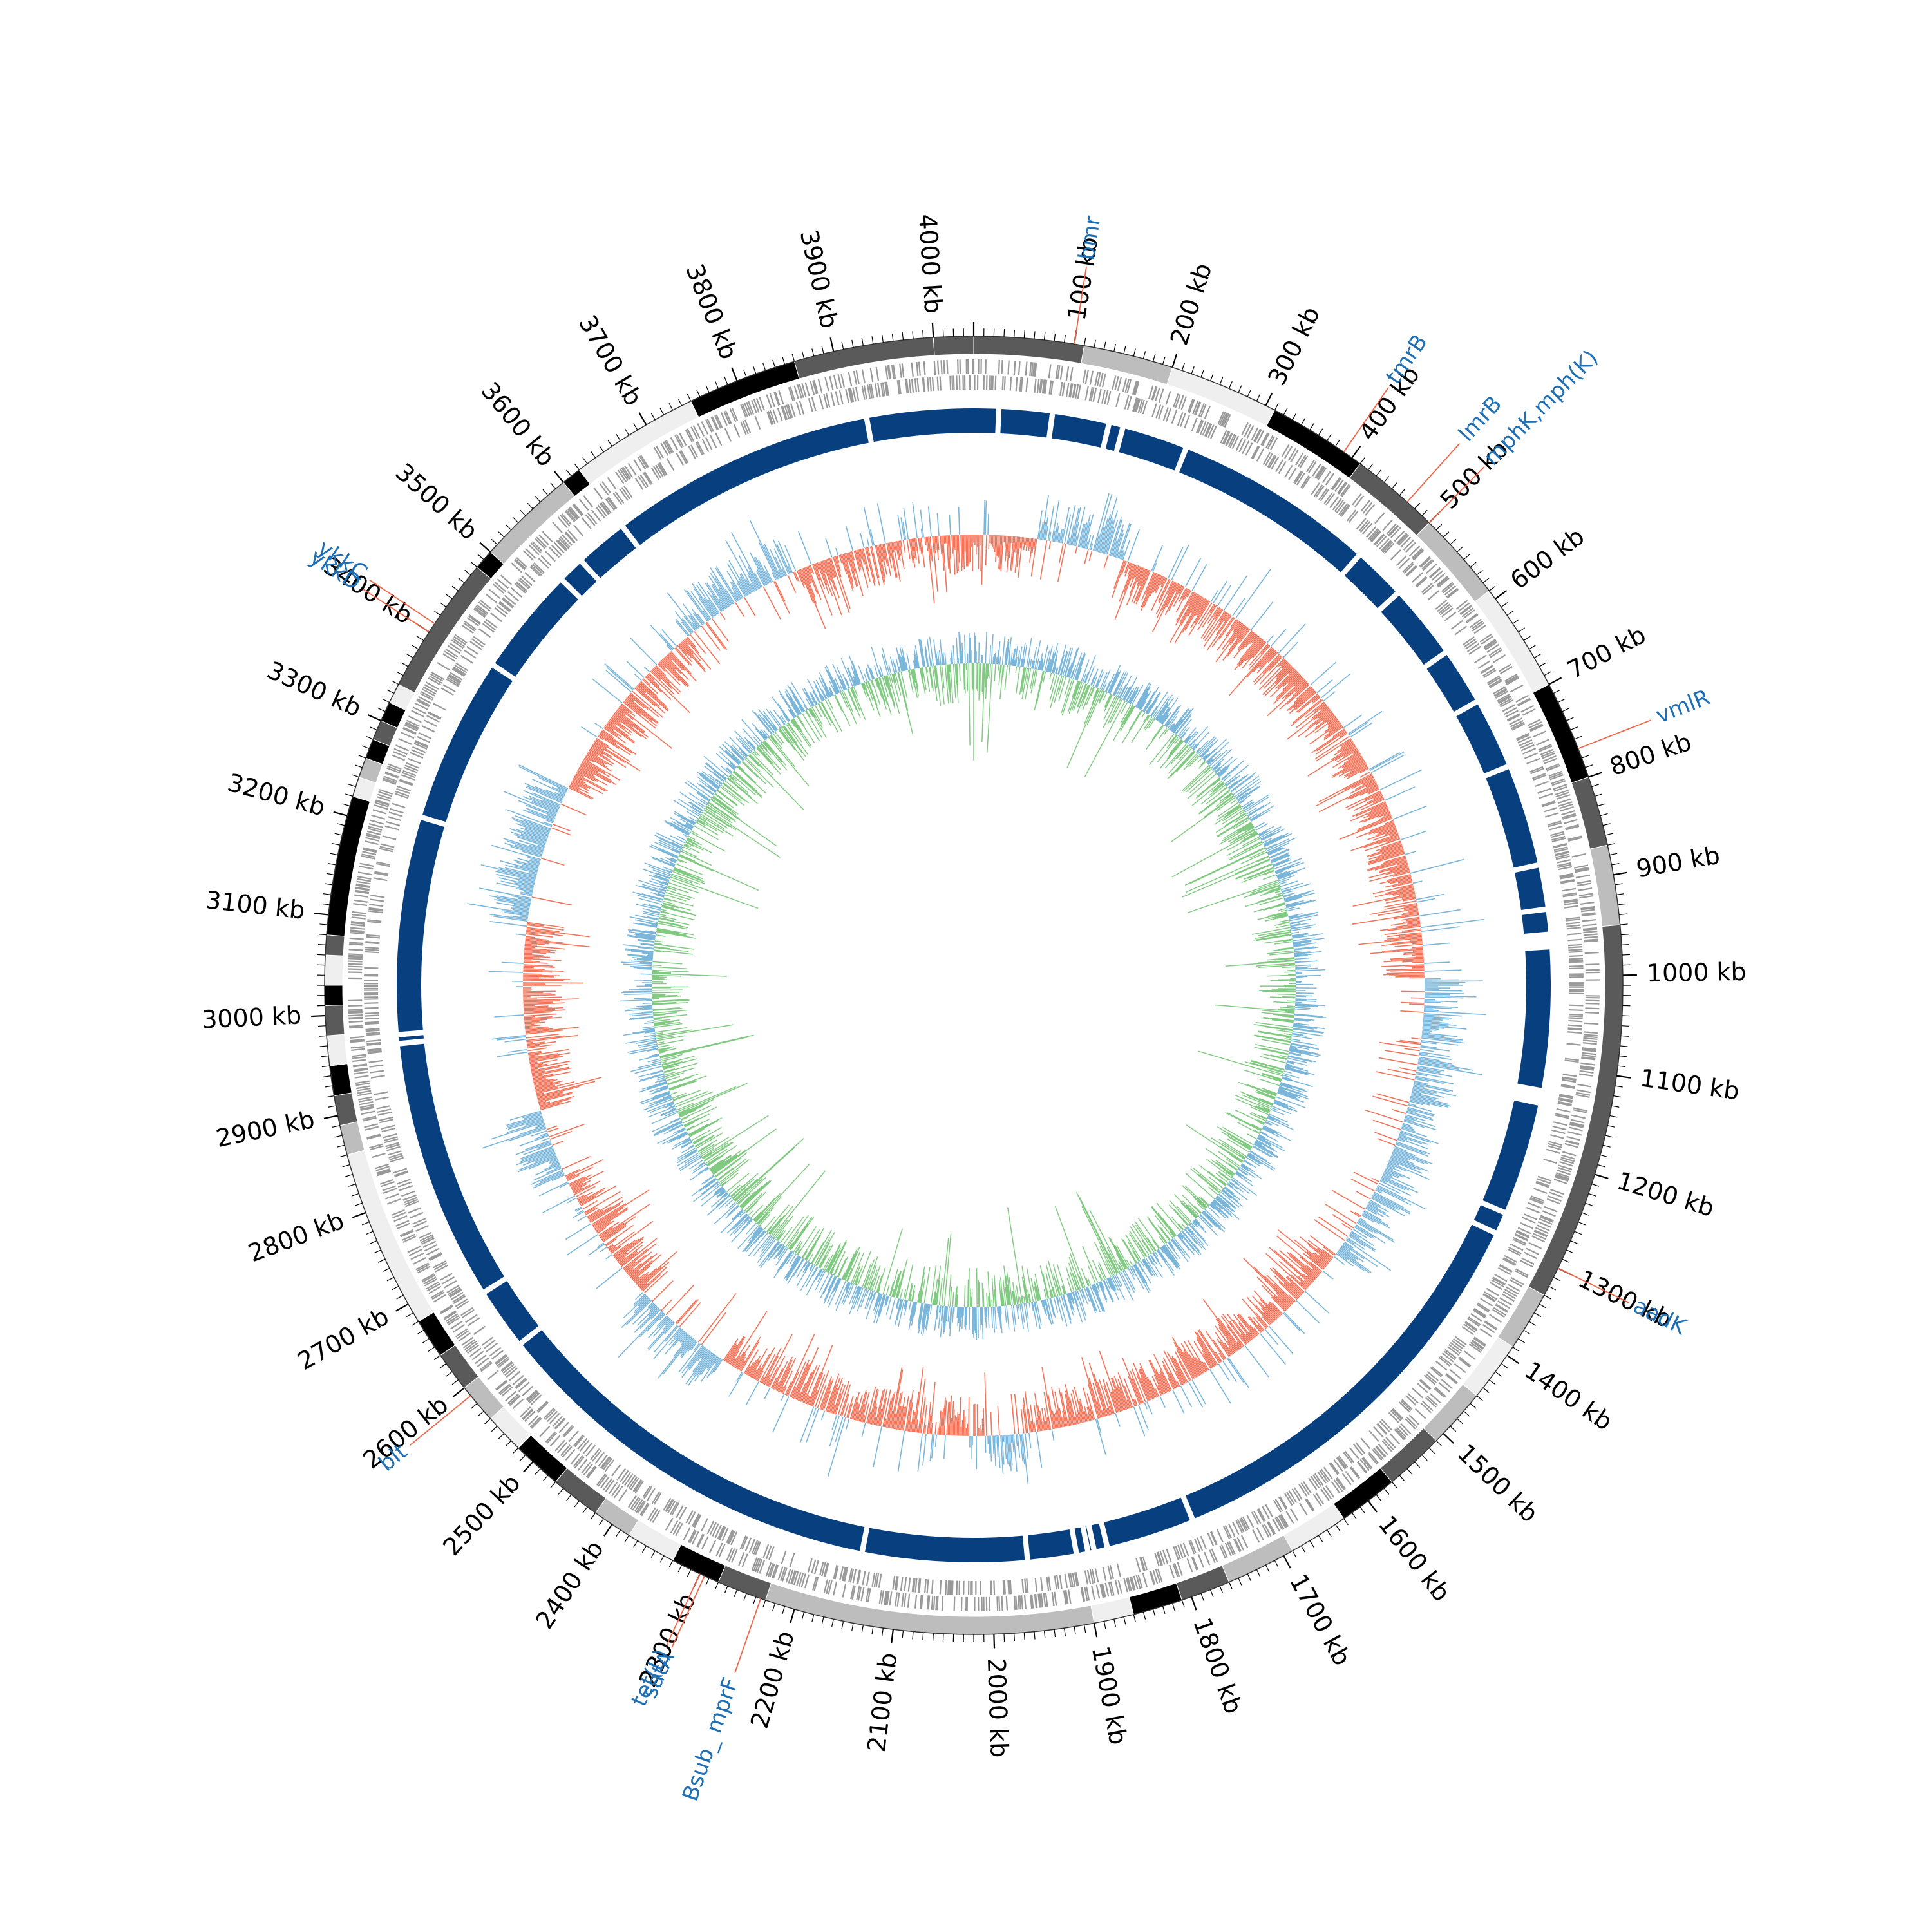 This screenshot has width=1932, height=1932. I want to click on gc-content-ring, so click(974, 986).